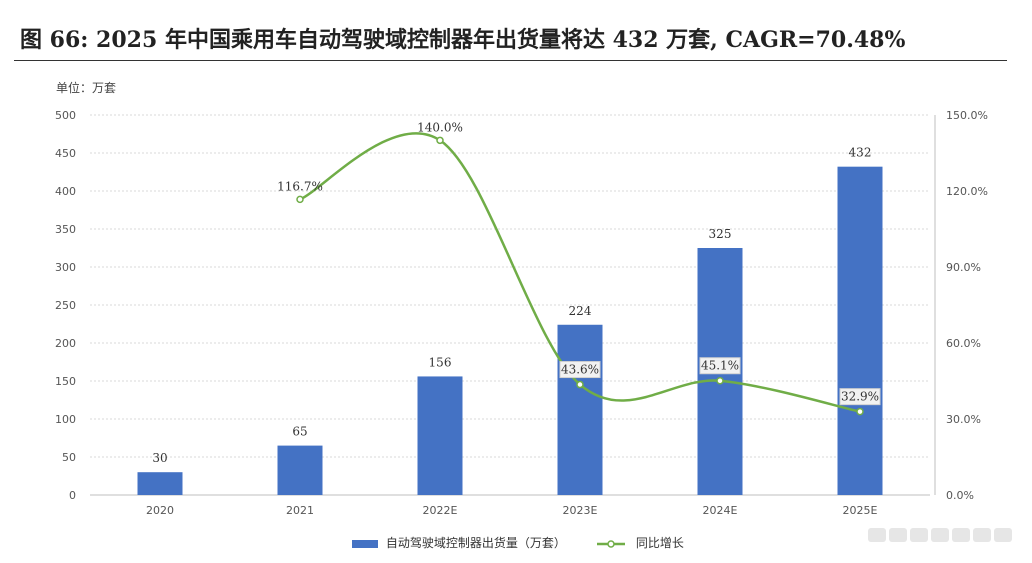  I want to click on y2-tick-label: 30.0%, so click(963, 419).